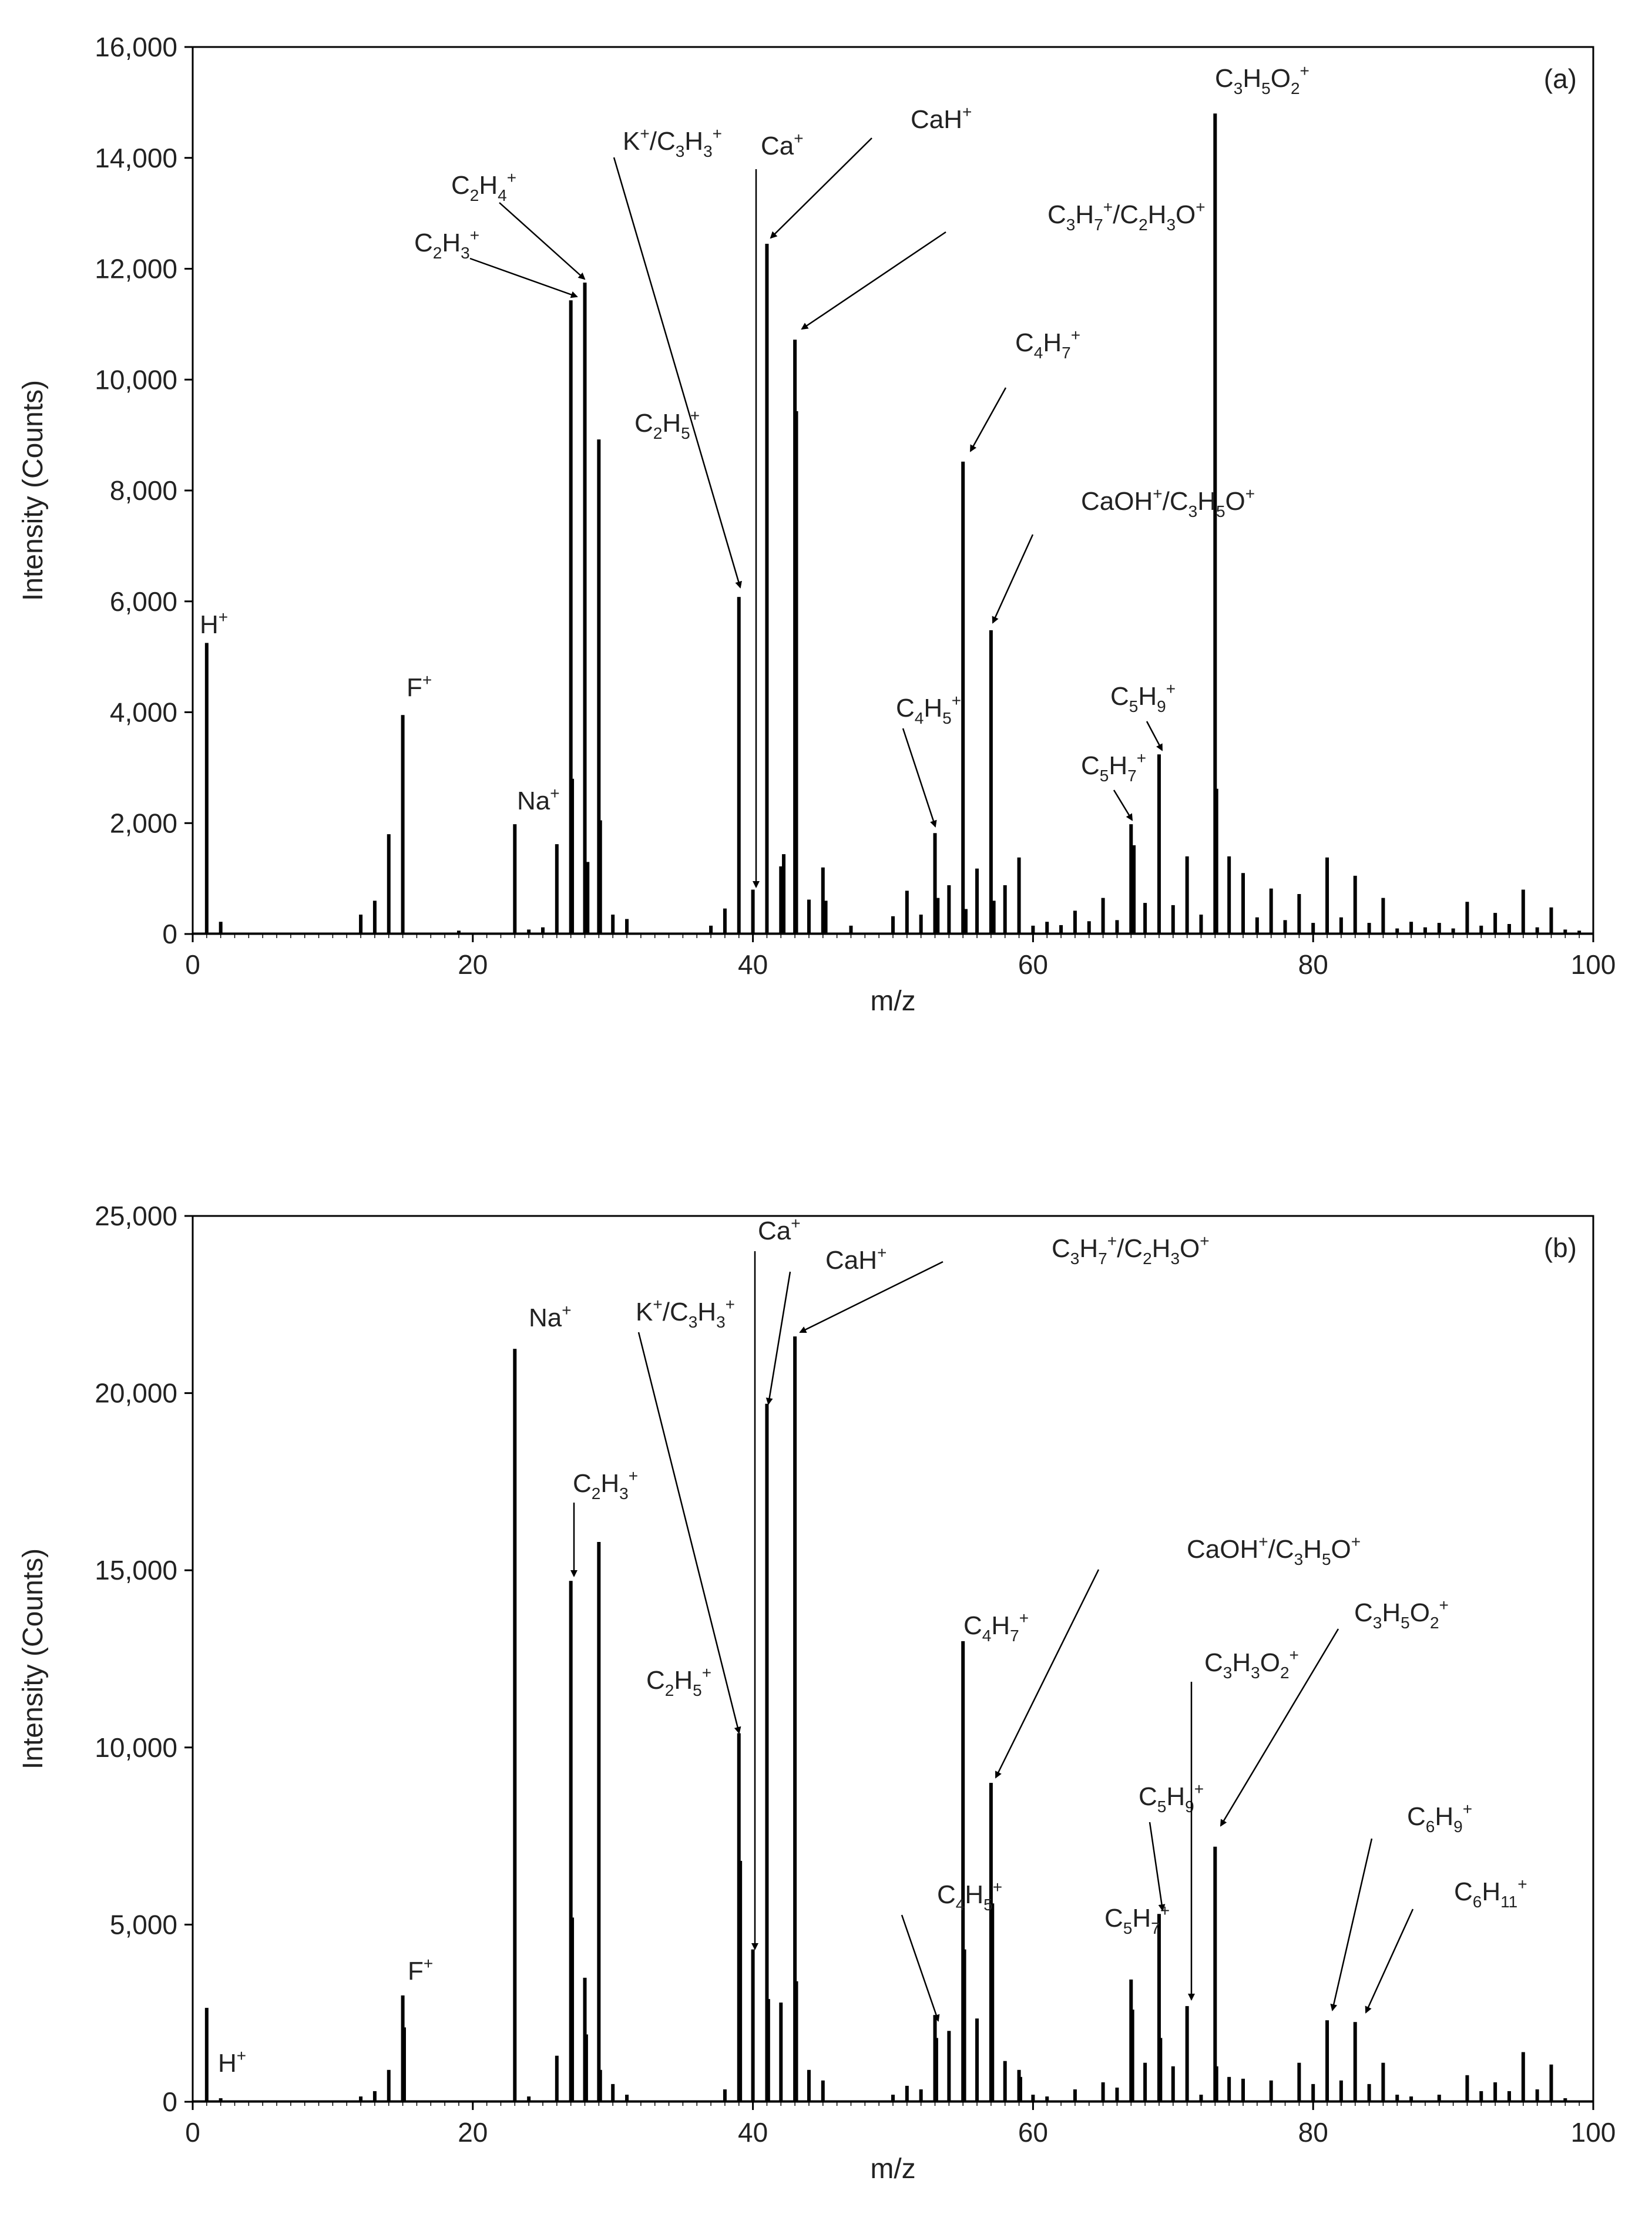 This screenshot has height=2231, width=1652. Describe the element at coordinates (143, 712) in the screenshot. I see `y-tick-label: 4,000` at that location.